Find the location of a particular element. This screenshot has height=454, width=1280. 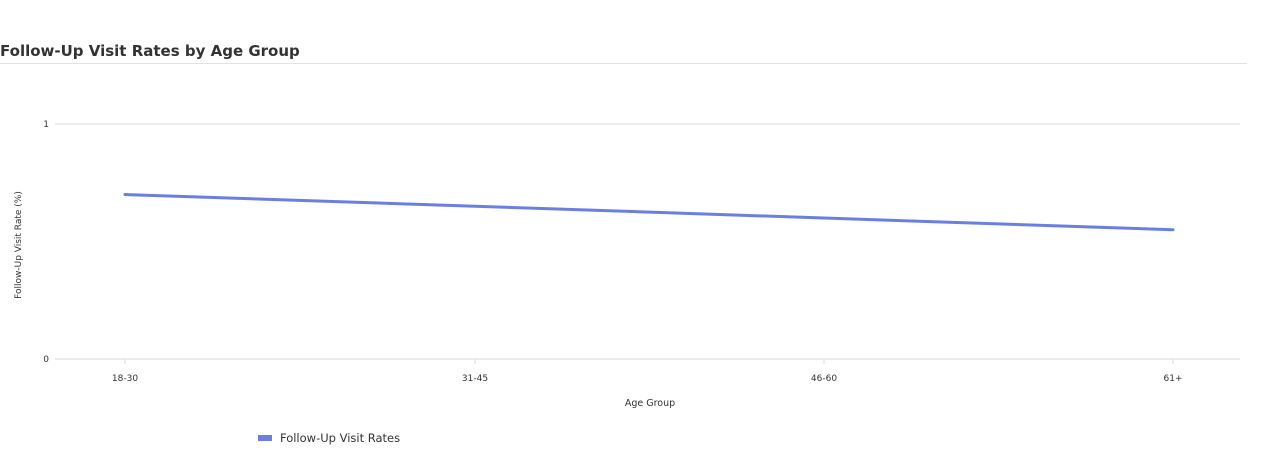

x-tick-label-2: 46-60 is located at coordinates (824, 379).